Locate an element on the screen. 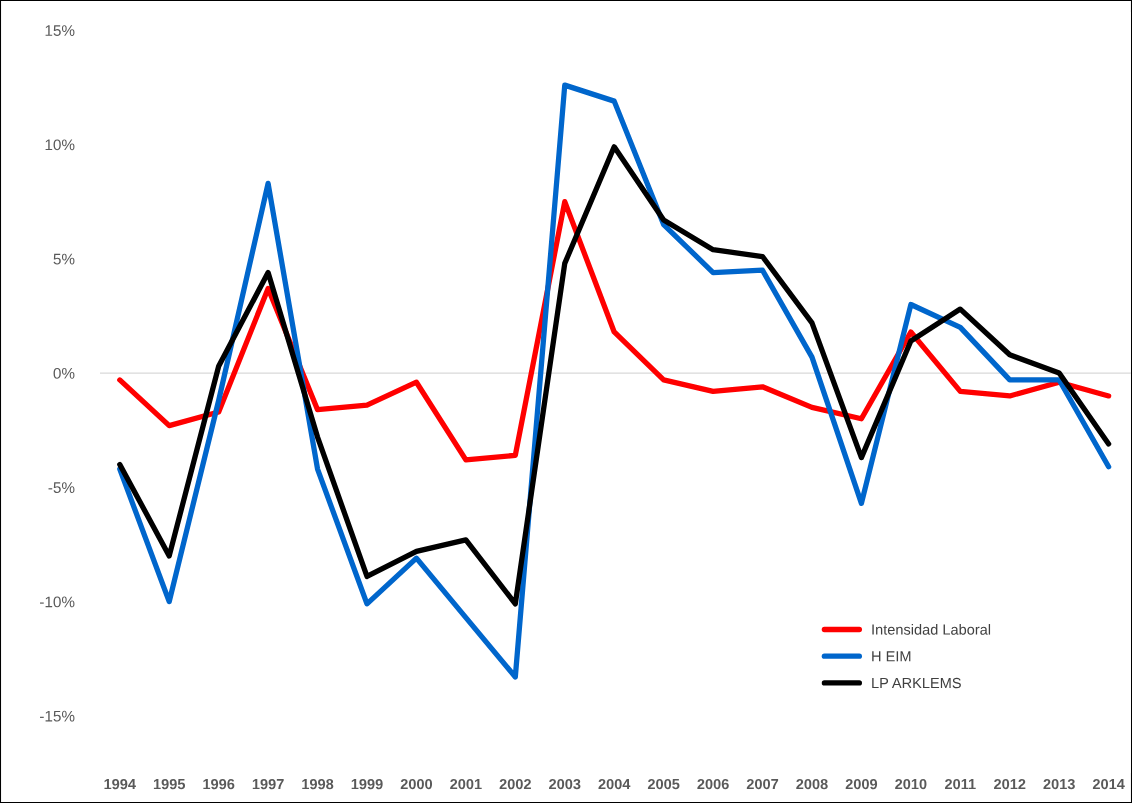 Image resolution: width=1132 pixels, height=803 pixels. x-tick-label: 1995 is located at coordinates (169, 784).